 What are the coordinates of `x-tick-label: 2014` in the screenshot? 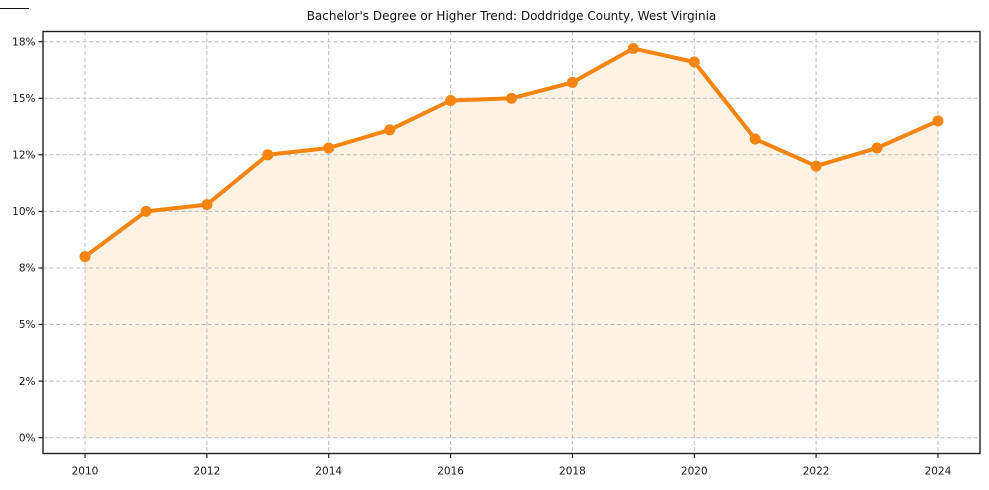 It's located at (328, 472).